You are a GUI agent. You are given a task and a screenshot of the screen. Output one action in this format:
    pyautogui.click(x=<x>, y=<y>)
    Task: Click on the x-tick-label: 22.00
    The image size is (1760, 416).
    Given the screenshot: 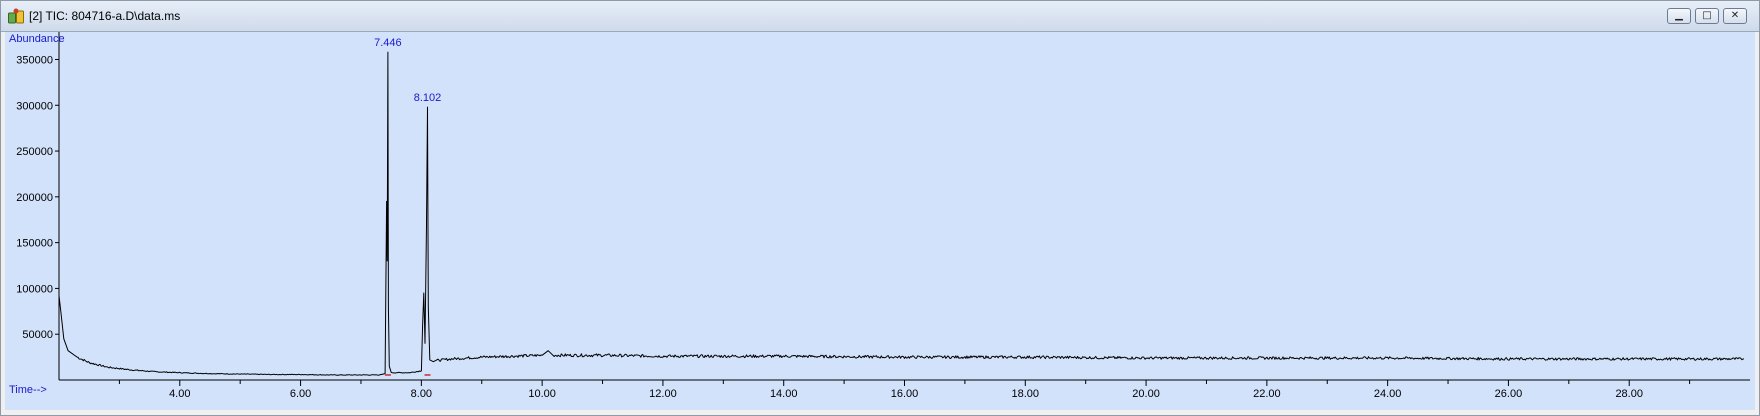 What is the action you would take?
    pyautogui.click(x=1267, y=394)
    